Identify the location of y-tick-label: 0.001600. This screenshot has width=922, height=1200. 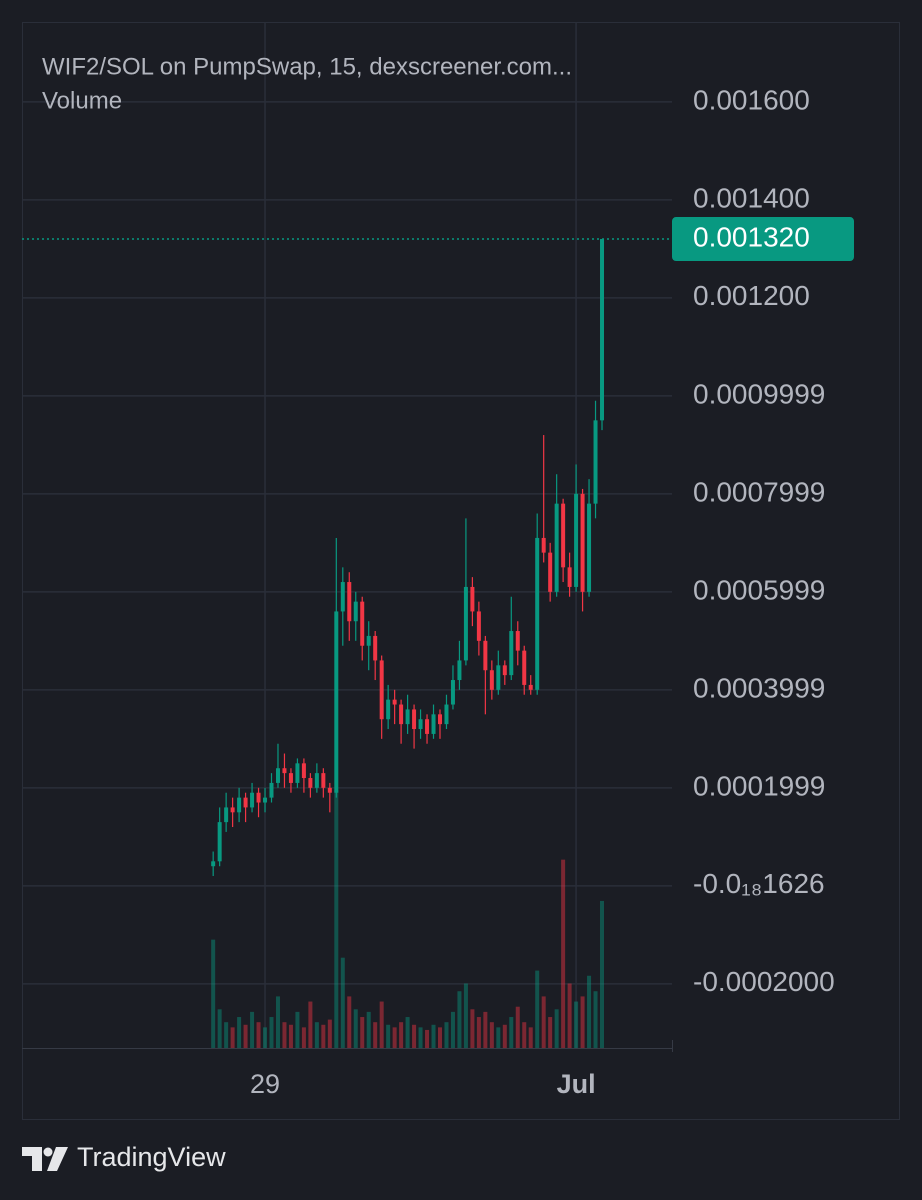
(751, 99).